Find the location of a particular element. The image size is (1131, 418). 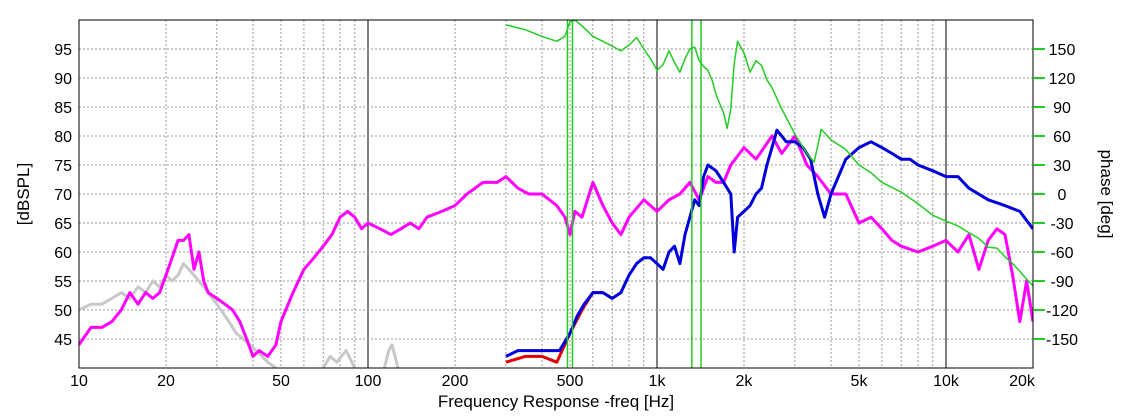

y2-tick-label: 30 is located at coordinates (1062, 166).